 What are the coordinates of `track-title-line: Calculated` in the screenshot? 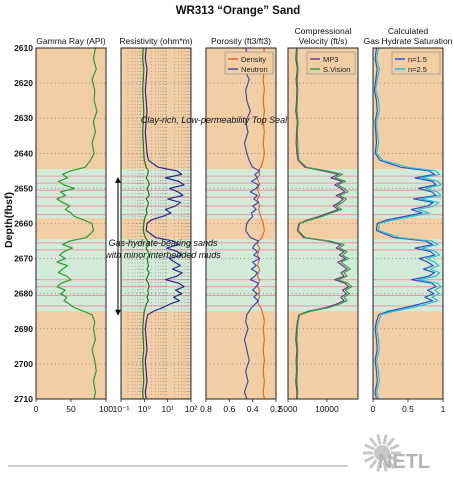 It's located at (408, 31).